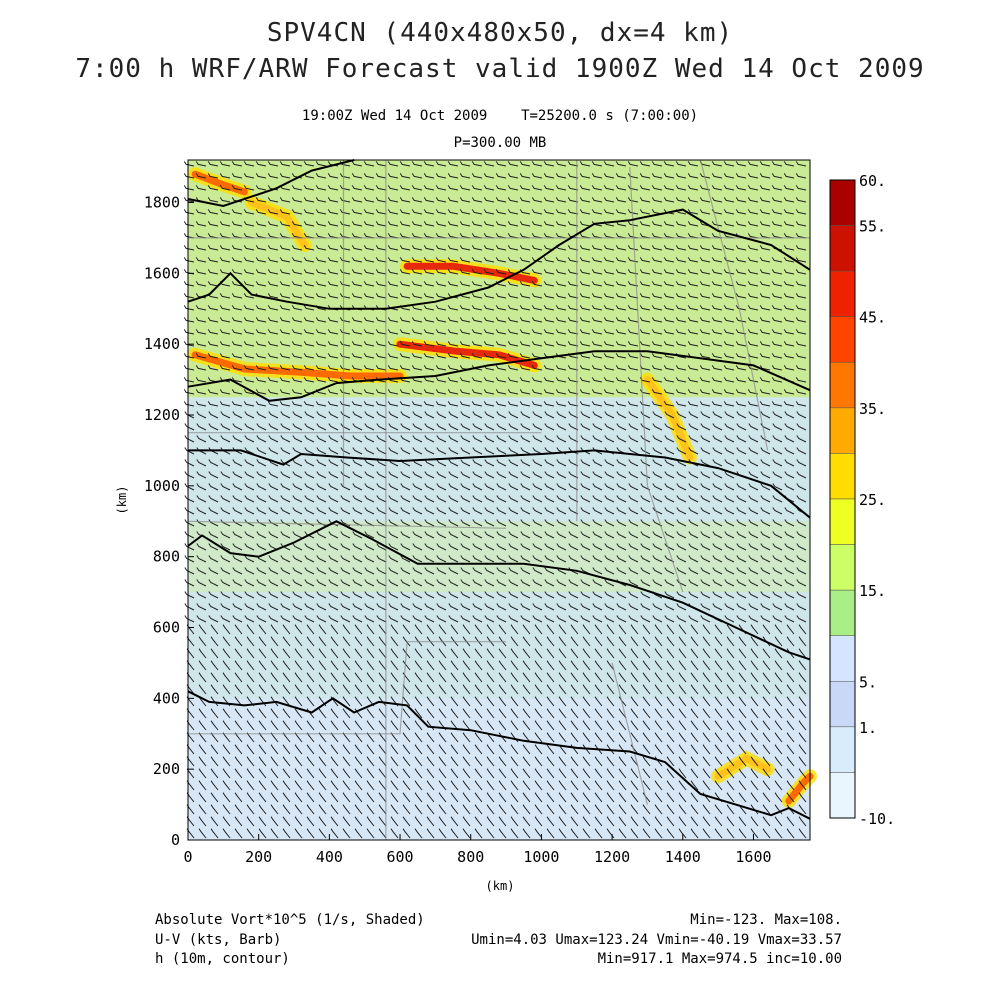 The image size is (1000, 1000). What do you see at coordinates (166, 628) in the screenshot?
I see `y-tick-label: 600` at bounding box center [166, 628].